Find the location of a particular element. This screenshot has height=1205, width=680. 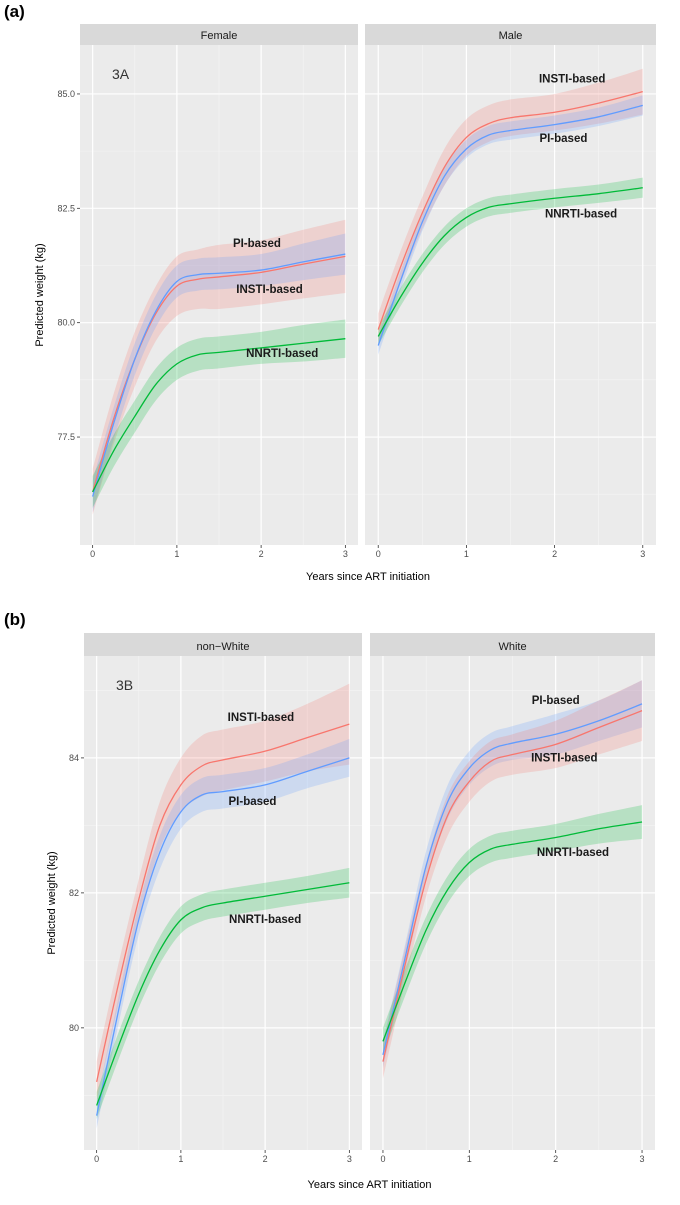

y-tick-label: 80 is located at coordinates (74, 1028).